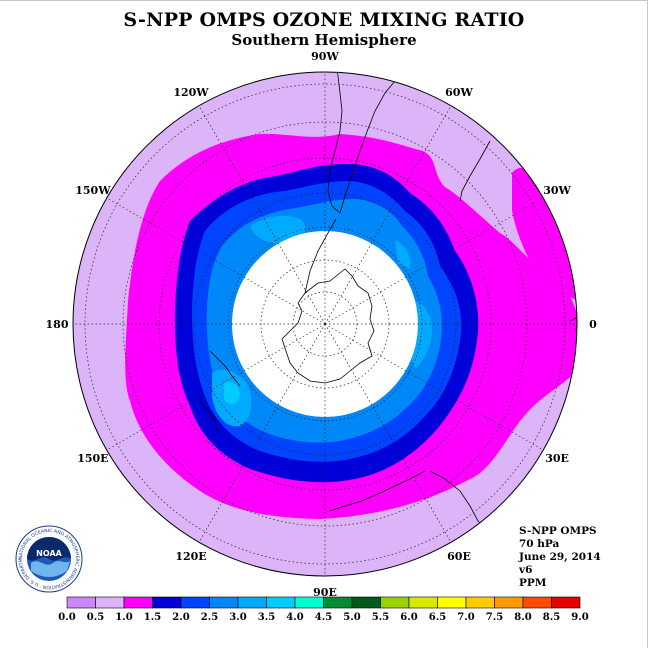 This screenshot has width=648, height=648. What do you see at coordinates (558, 531) in the screenshot?
I see `instrument-label: S-NPP OMPS` at bounding box center [558, 531].